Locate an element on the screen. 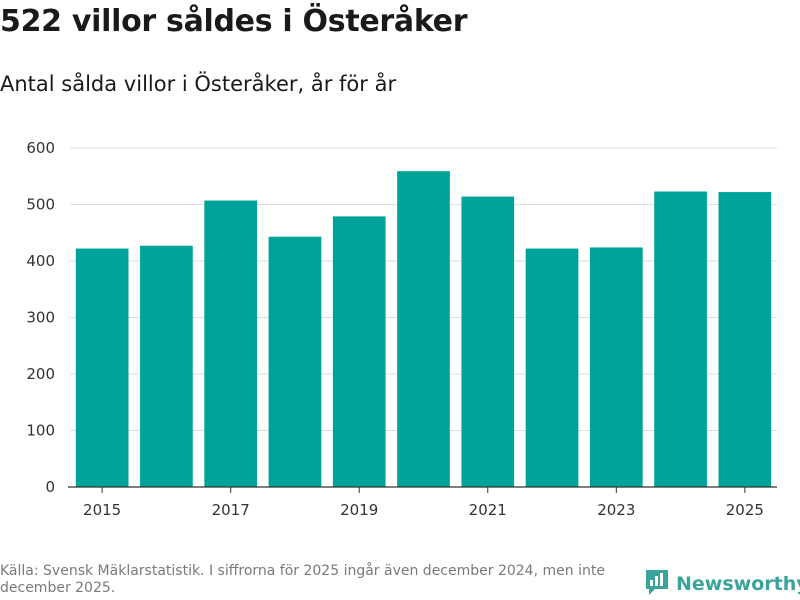 Image resolution: width=800 pixels, height=600 pixels. x-tick-label: 2023 is located at coordinates (616, 510).